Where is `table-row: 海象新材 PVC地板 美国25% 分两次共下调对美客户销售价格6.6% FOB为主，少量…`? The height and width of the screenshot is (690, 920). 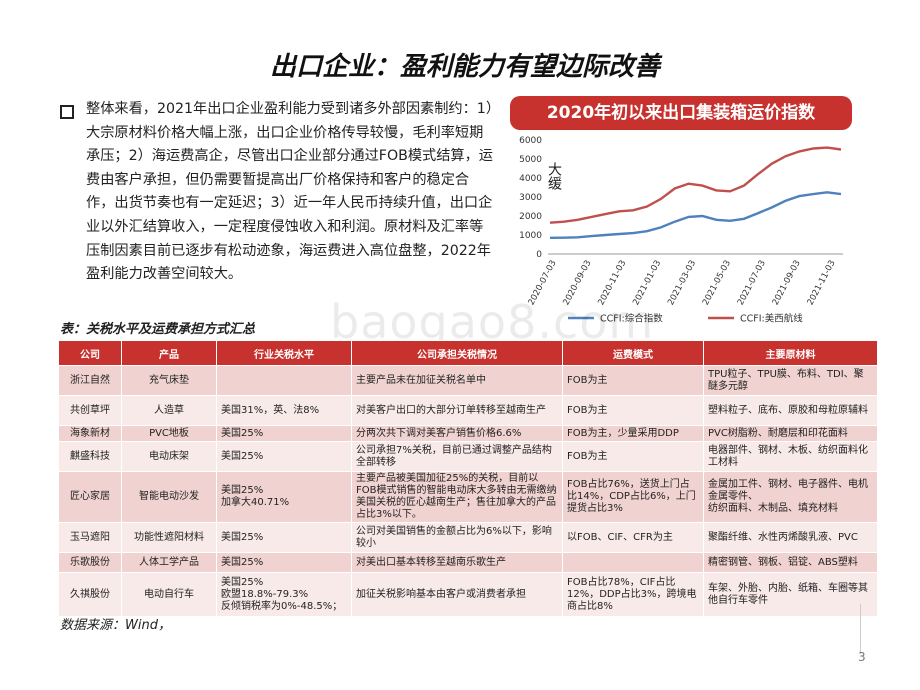
table-row: 海象新材 PVC地板 美国25% 分两次共下调对美客户销售价格6.6% FOB为主，少量… is located at coordinates (468, 433).